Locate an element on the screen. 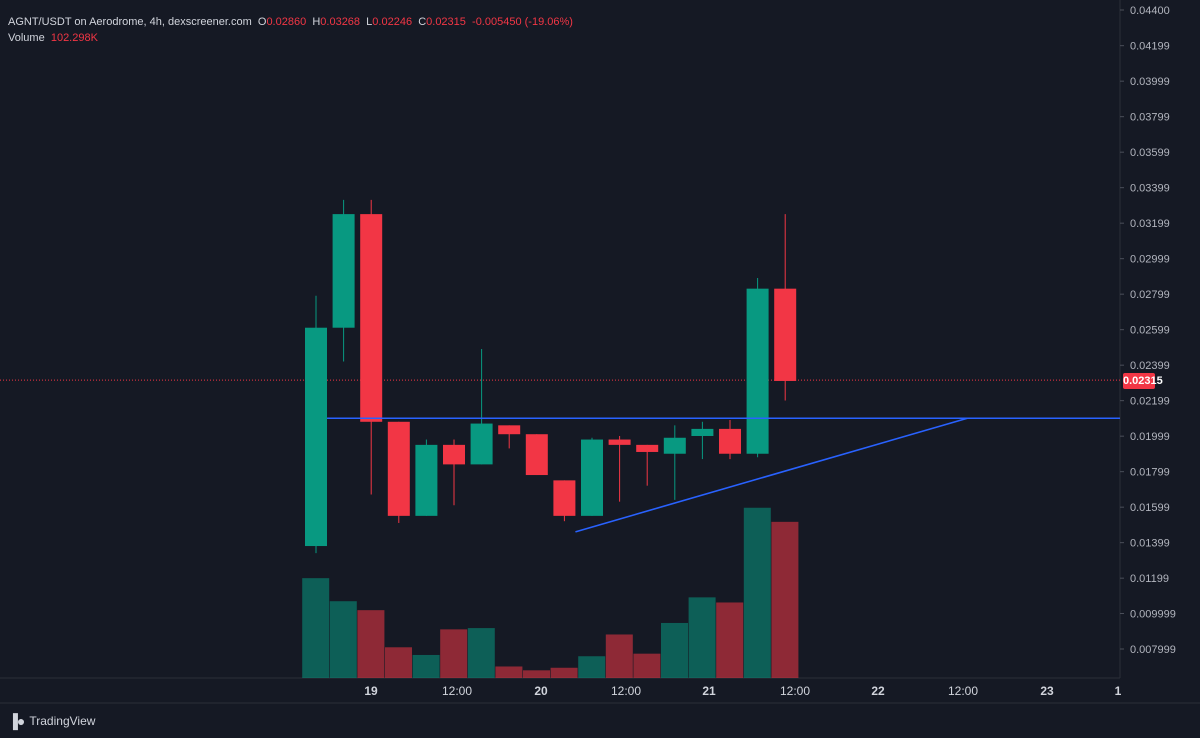  open-label: O is located at coordinates (262, 22).